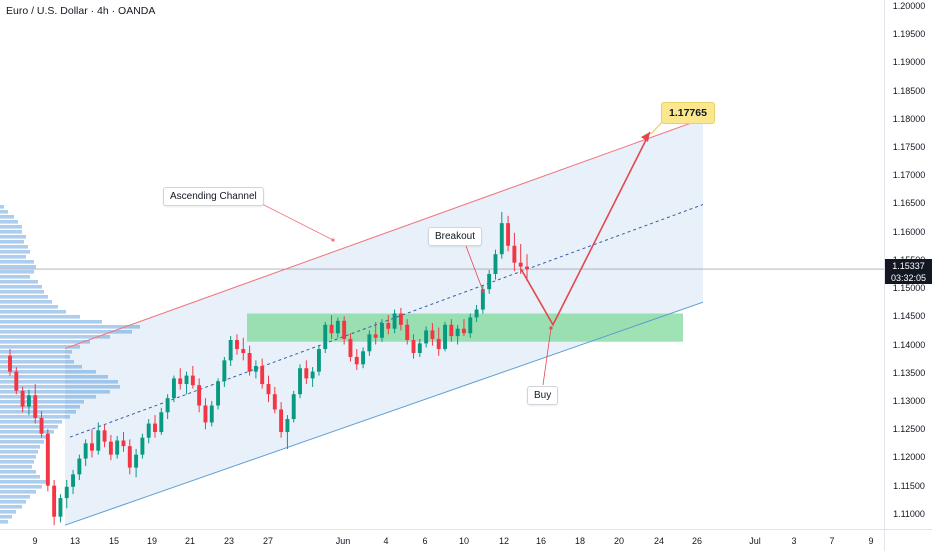 This screenshot has height=551, width=932. I want to click on time-scale: 9 13 15 19 21 23 27 Jun 4 6 10 12 16 18 20 24 26 Jul 3 7 9, so click(442, 540).